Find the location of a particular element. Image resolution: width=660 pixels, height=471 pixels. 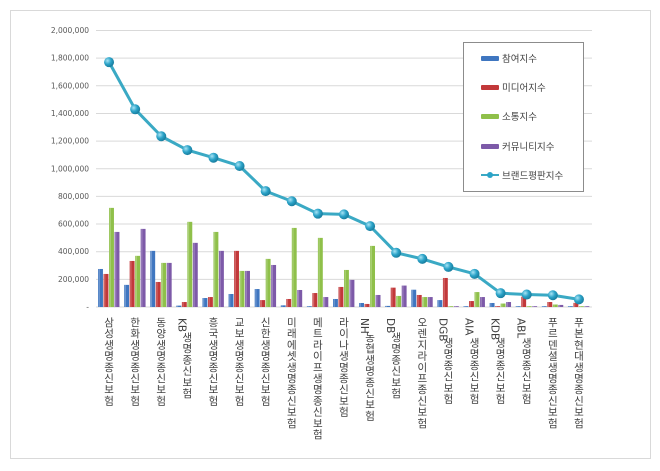

legend-item-media: 미디어지수 is located at coordinates (513, 87).